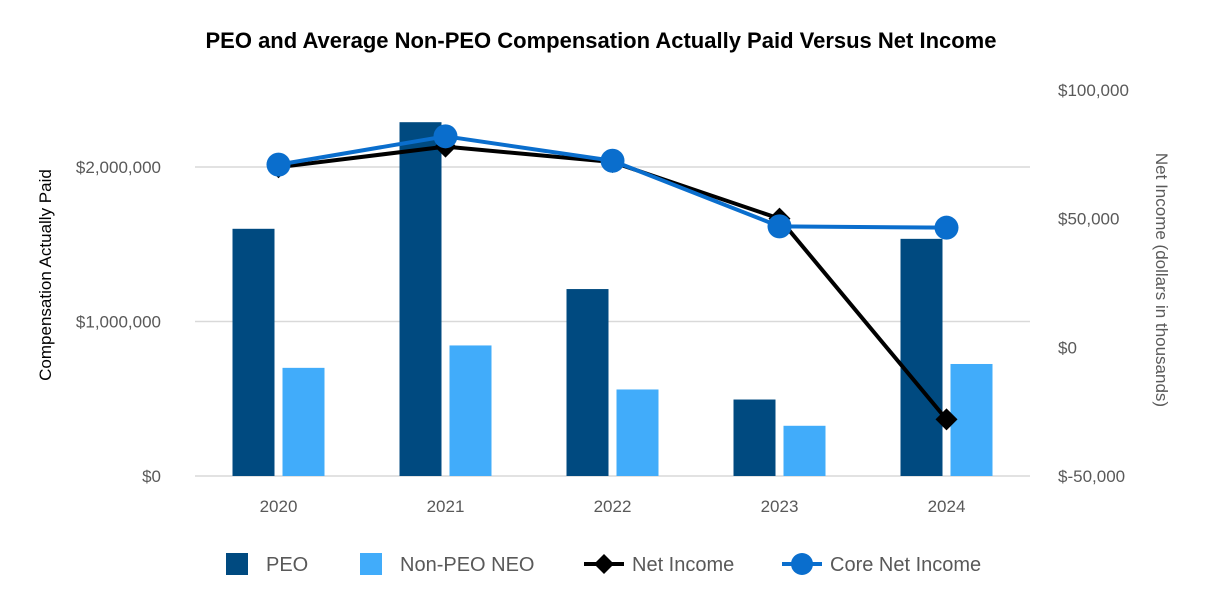  Describe the element at coordinates (780, 506) in the screenshot. I see `x-tick-label: 2023` at that location.